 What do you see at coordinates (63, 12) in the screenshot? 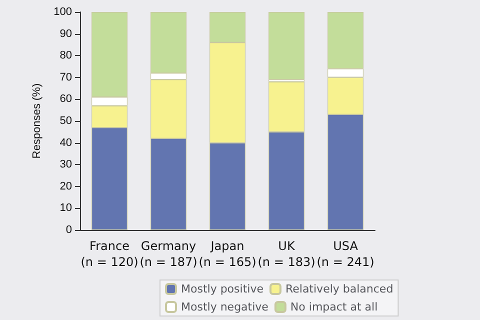
I see `y-tick-label: 100` at bounding box center [63, 12].